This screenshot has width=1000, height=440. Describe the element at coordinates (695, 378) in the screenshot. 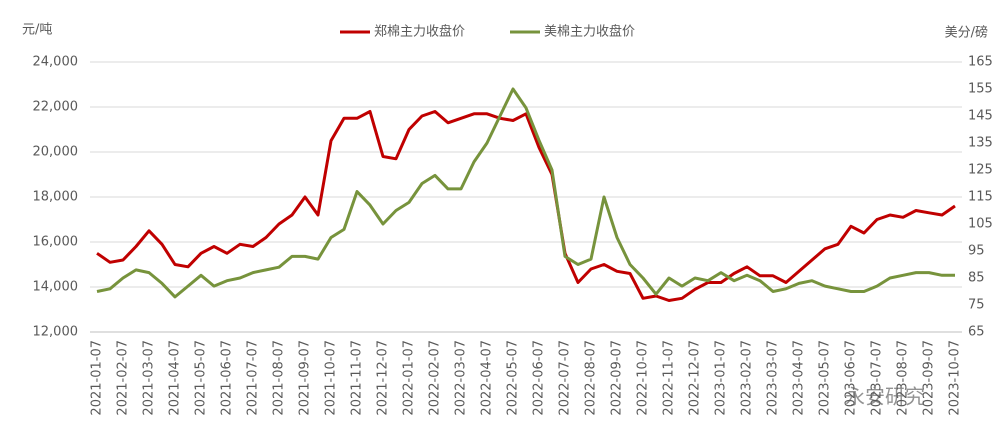

I see `x-tick-label: 2022-12-07` at that location.